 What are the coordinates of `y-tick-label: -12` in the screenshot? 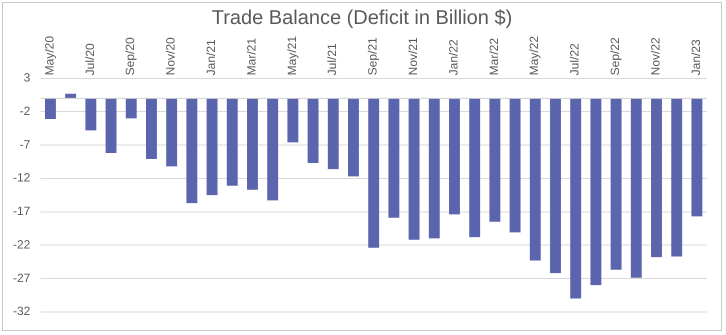 It's located at (22, 177).